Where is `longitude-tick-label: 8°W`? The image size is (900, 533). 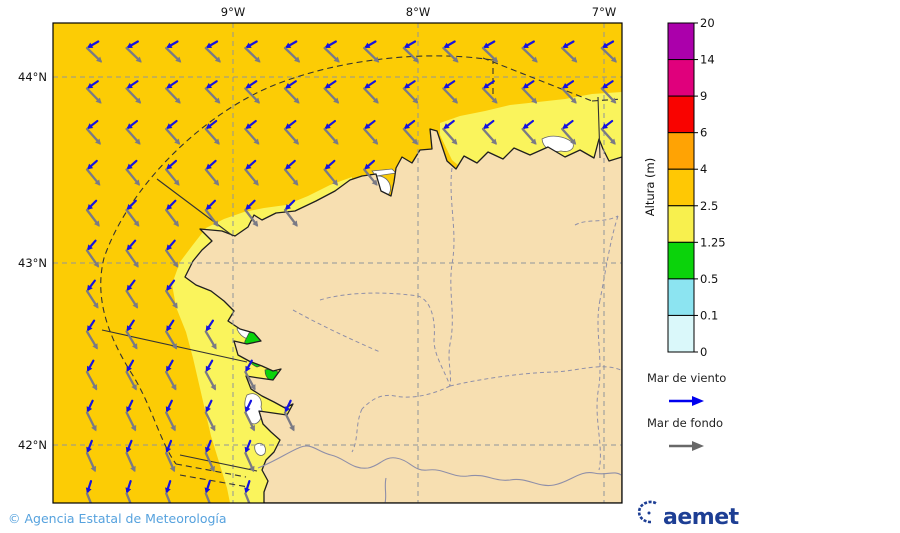
longitude-tick-label: 8°W is located at coordinates (418, 12).